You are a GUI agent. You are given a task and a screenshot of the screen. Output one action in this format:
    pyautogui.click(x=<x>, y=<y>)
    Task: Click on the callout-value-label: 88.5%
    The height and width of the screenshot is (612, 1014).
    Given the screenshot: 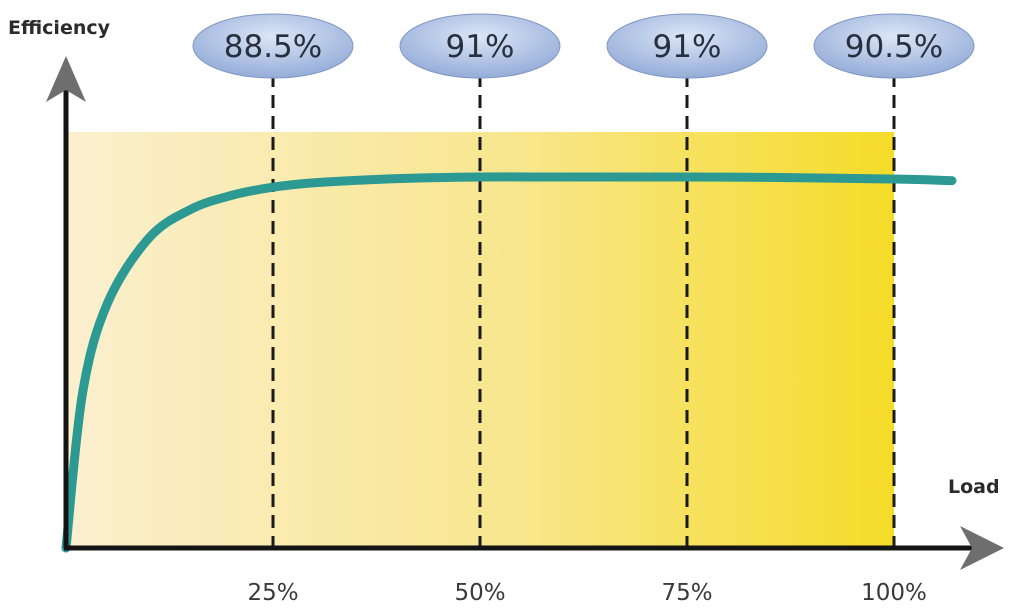 What is the action you would take?
    pyautogui.click(x=273, y=47)
    